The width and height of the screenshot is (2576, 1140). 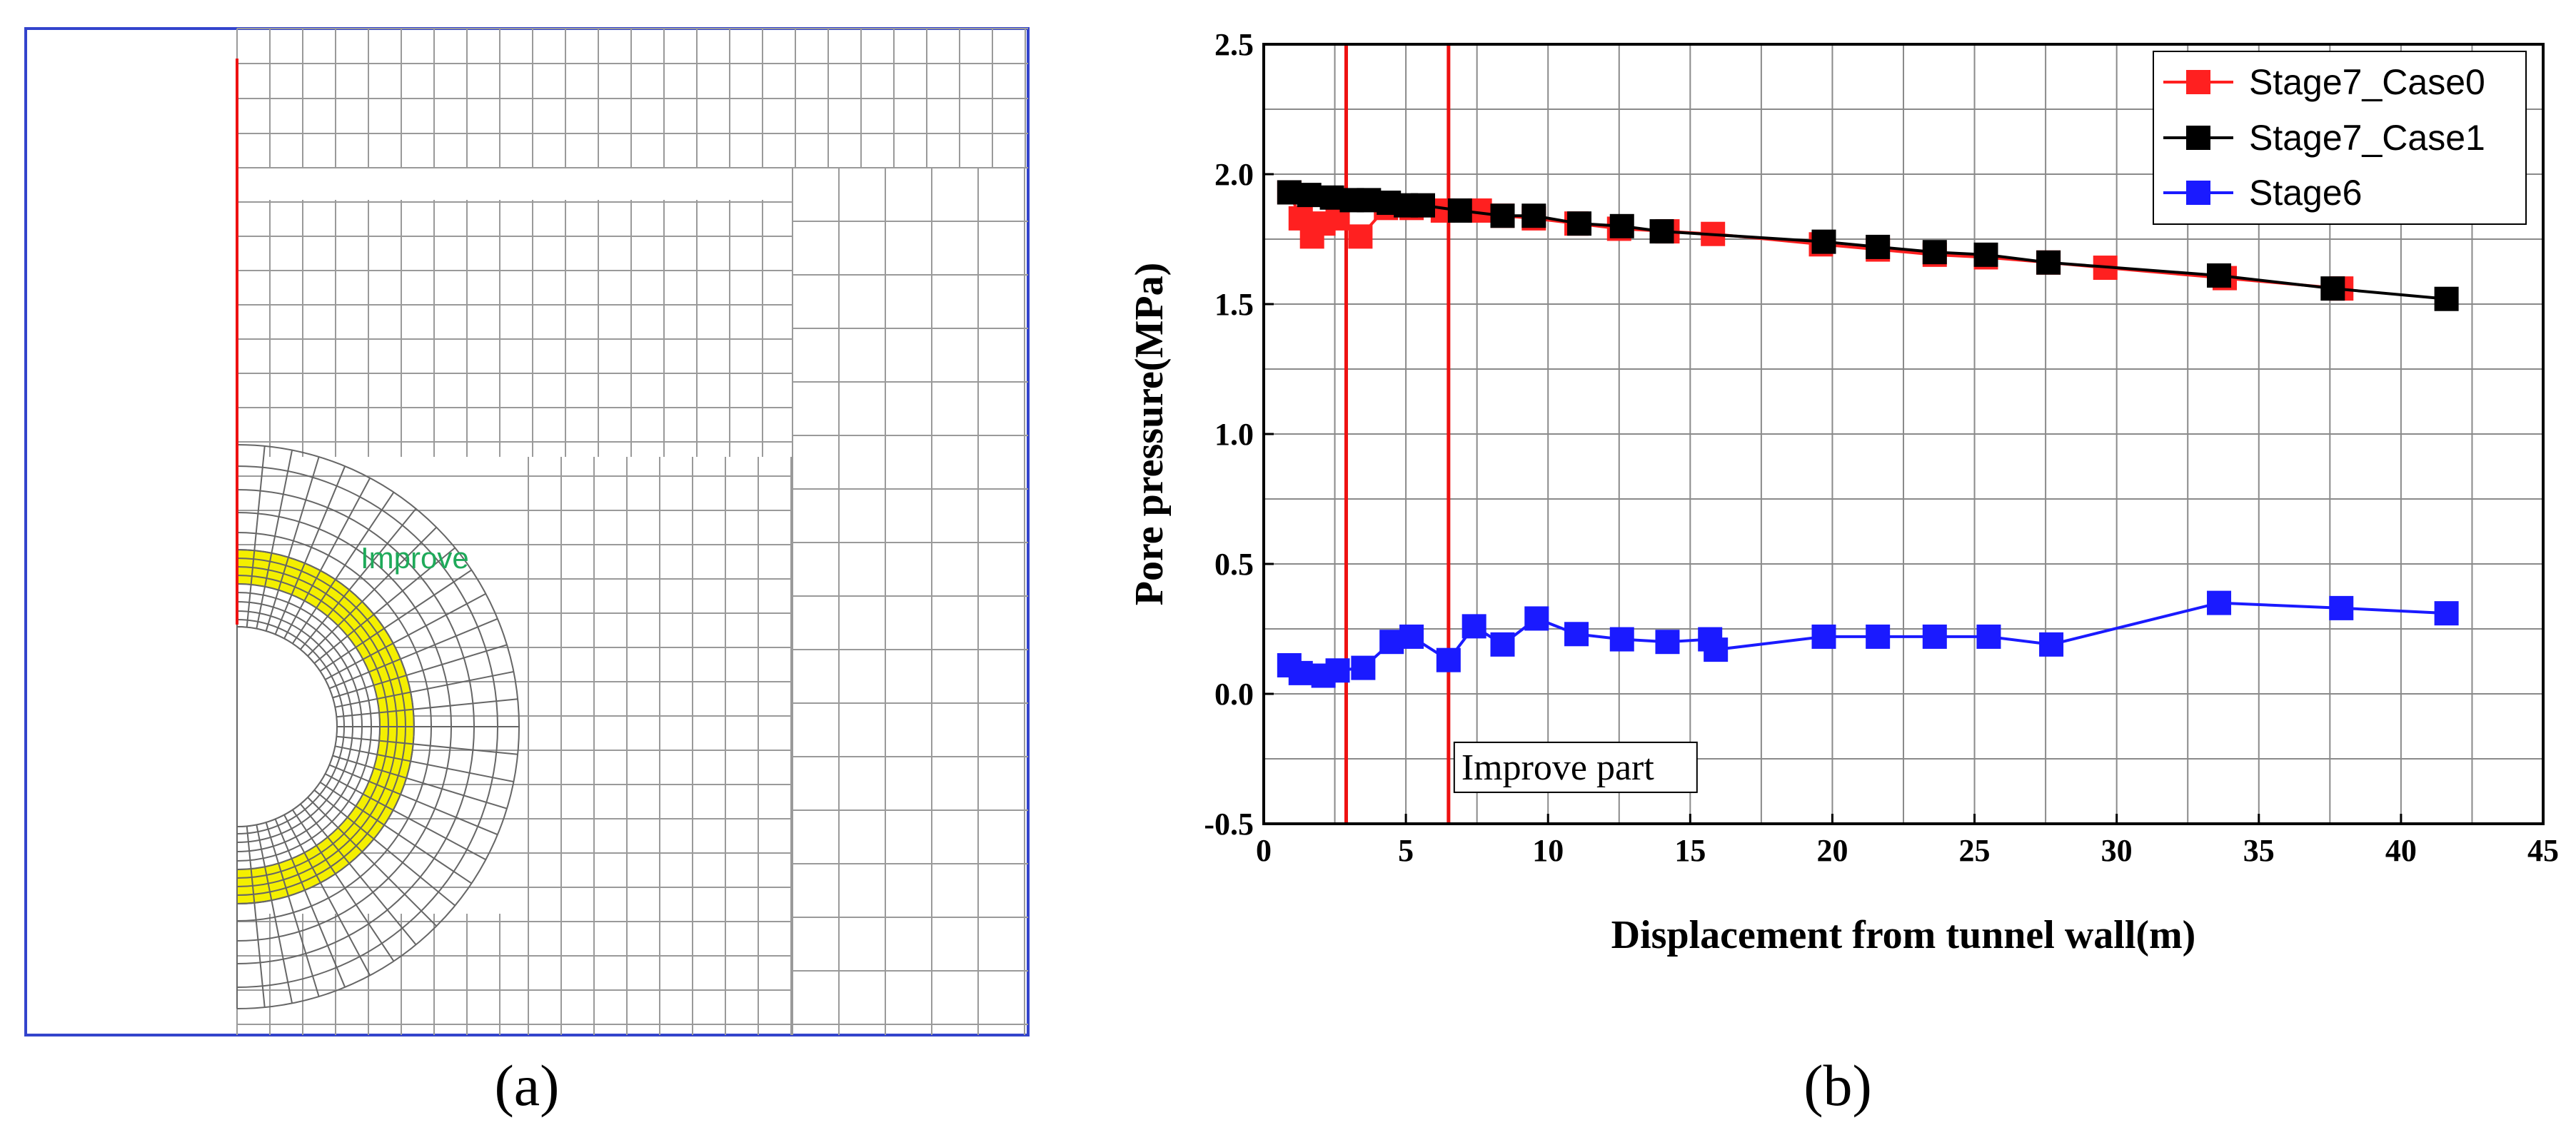 What do you see at coordinates (1234, 174) in the screenshot?
I see `y-tick-label: 2.0` at bounding box center [1234, 174].